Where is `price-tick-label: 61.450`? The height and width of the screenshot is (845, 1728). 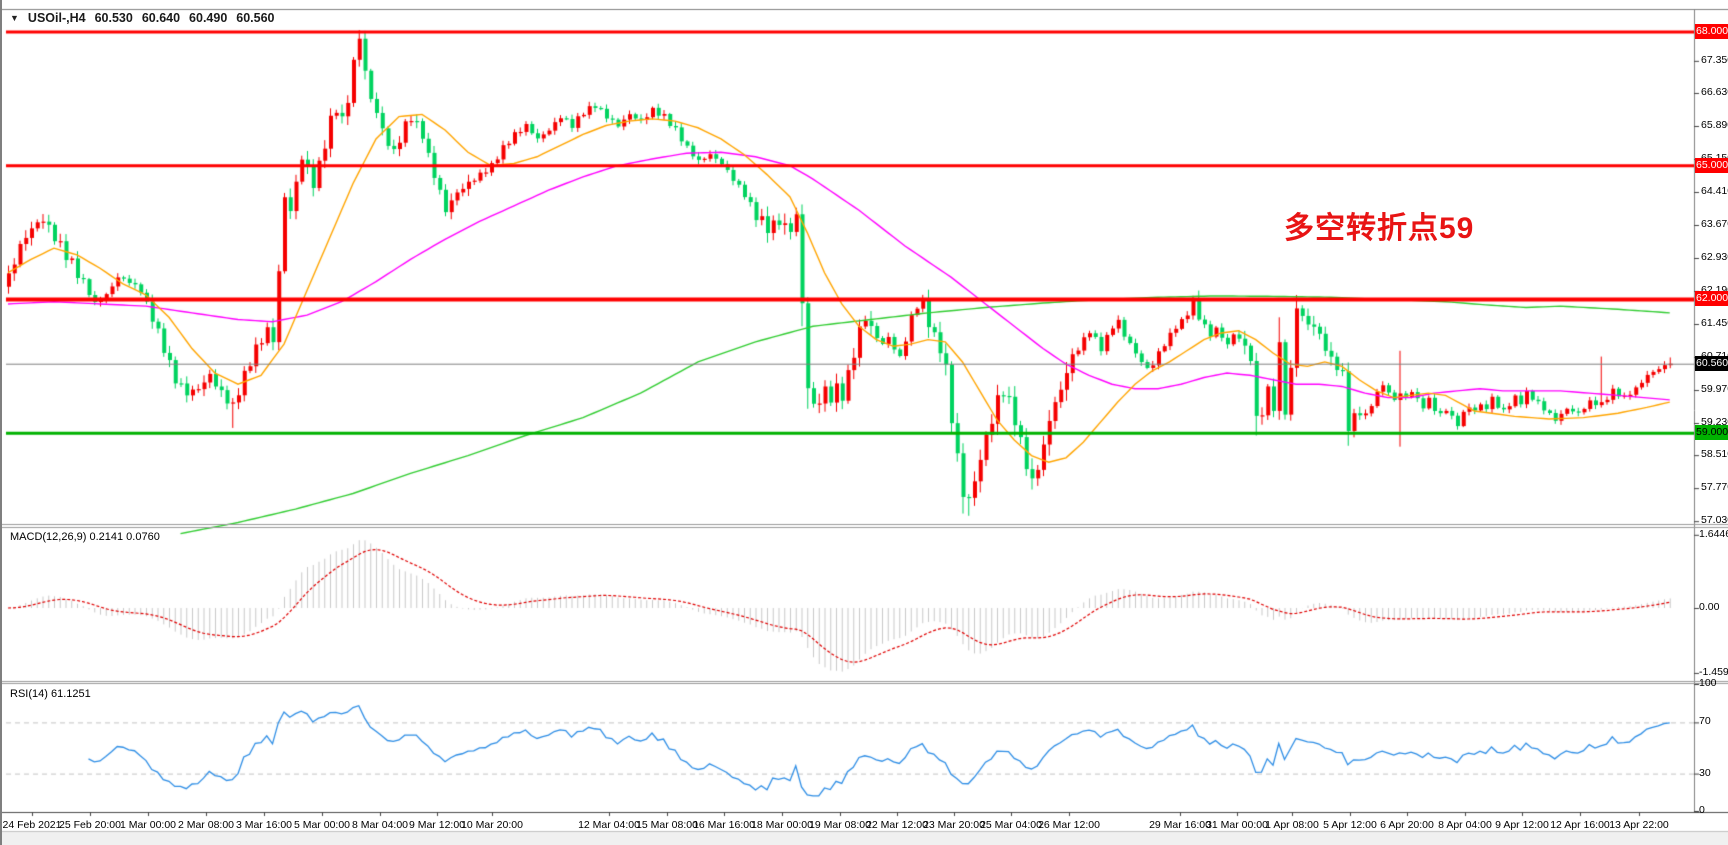
price-tick-label: 61.450 is located at coordinates (1714, 323).